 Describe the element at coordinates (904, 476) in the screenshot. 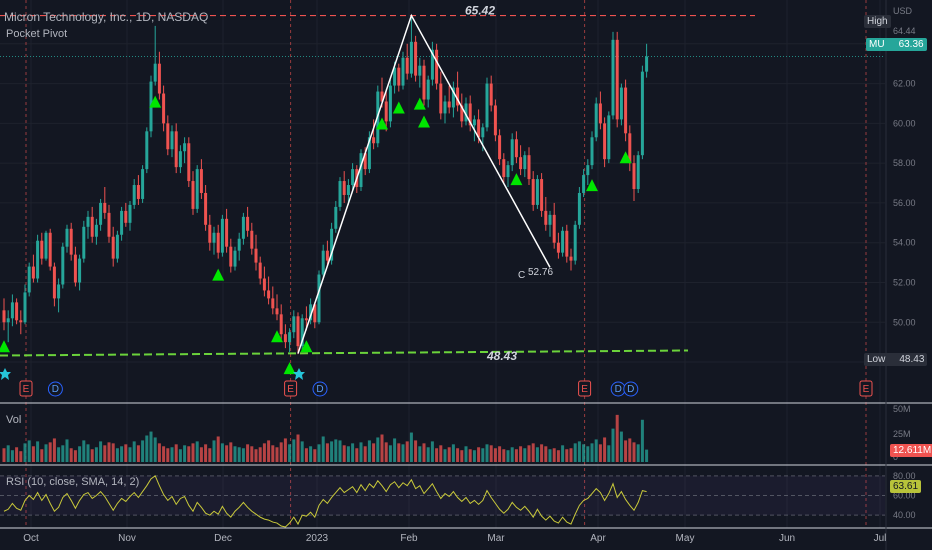

I see `rsi-tick-label: 80.00` at that location.